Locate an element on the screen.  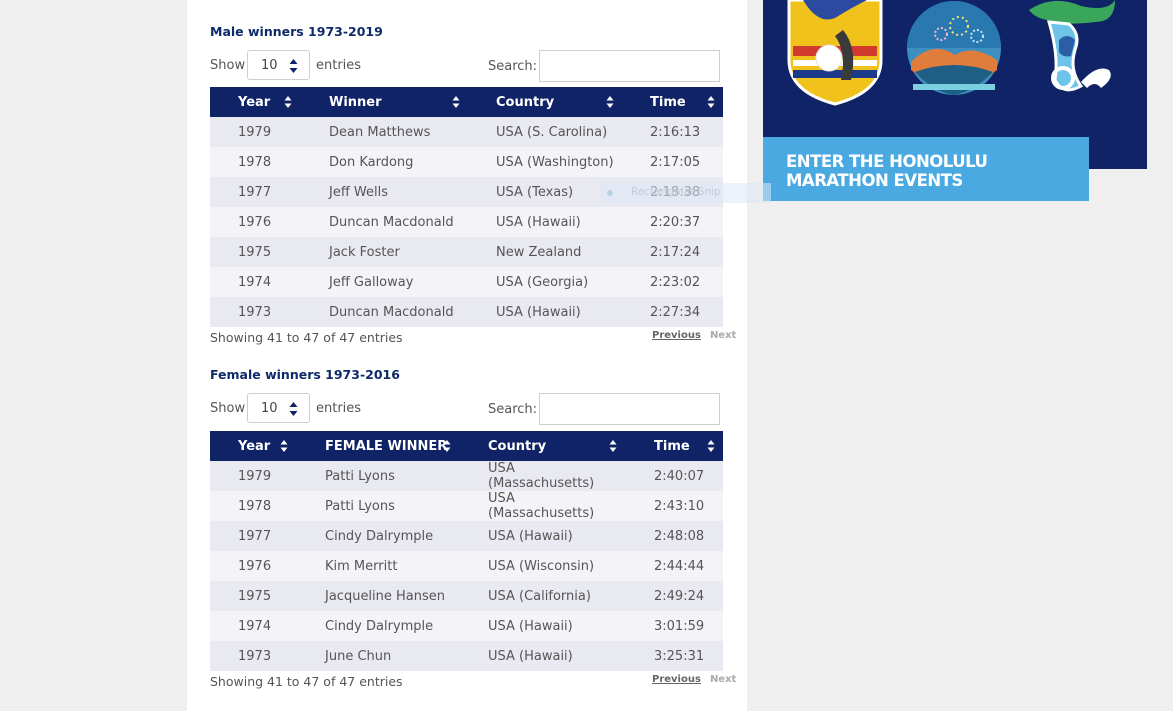
fireworks-island-icon is located at coordinates (954, 48).